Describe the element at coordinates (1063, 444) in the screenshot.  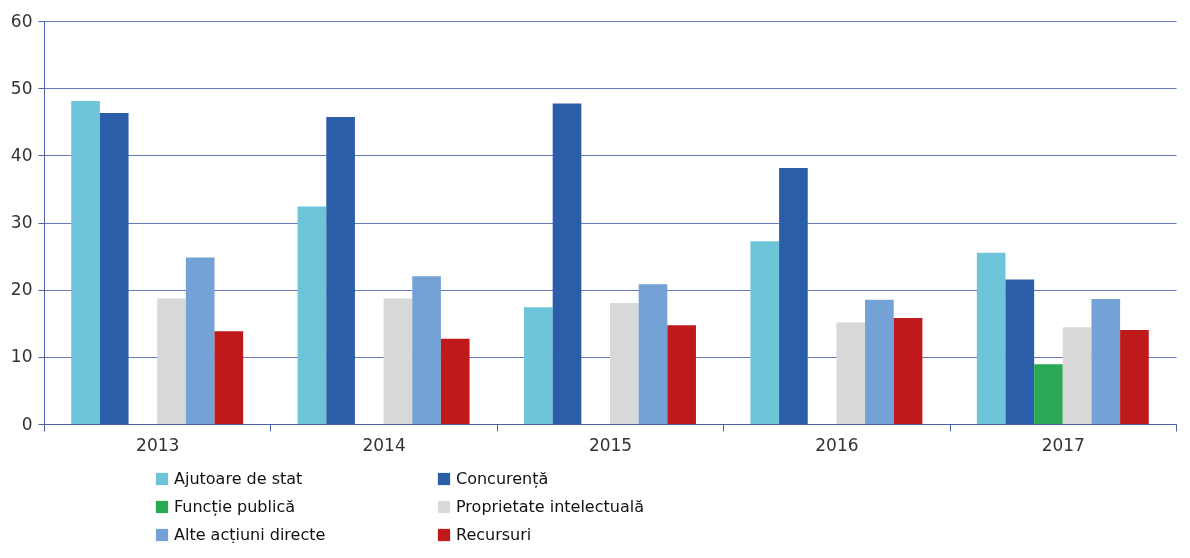
I see `x-tick-label: 2017` at that location.